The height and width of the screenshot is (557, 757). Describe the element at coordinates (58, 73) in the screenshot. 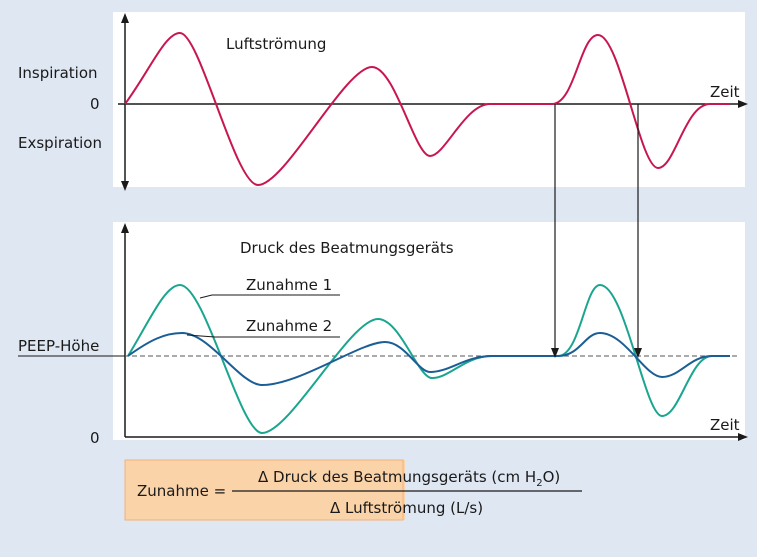

I see `inspiration-label: Inspiration` at that location.